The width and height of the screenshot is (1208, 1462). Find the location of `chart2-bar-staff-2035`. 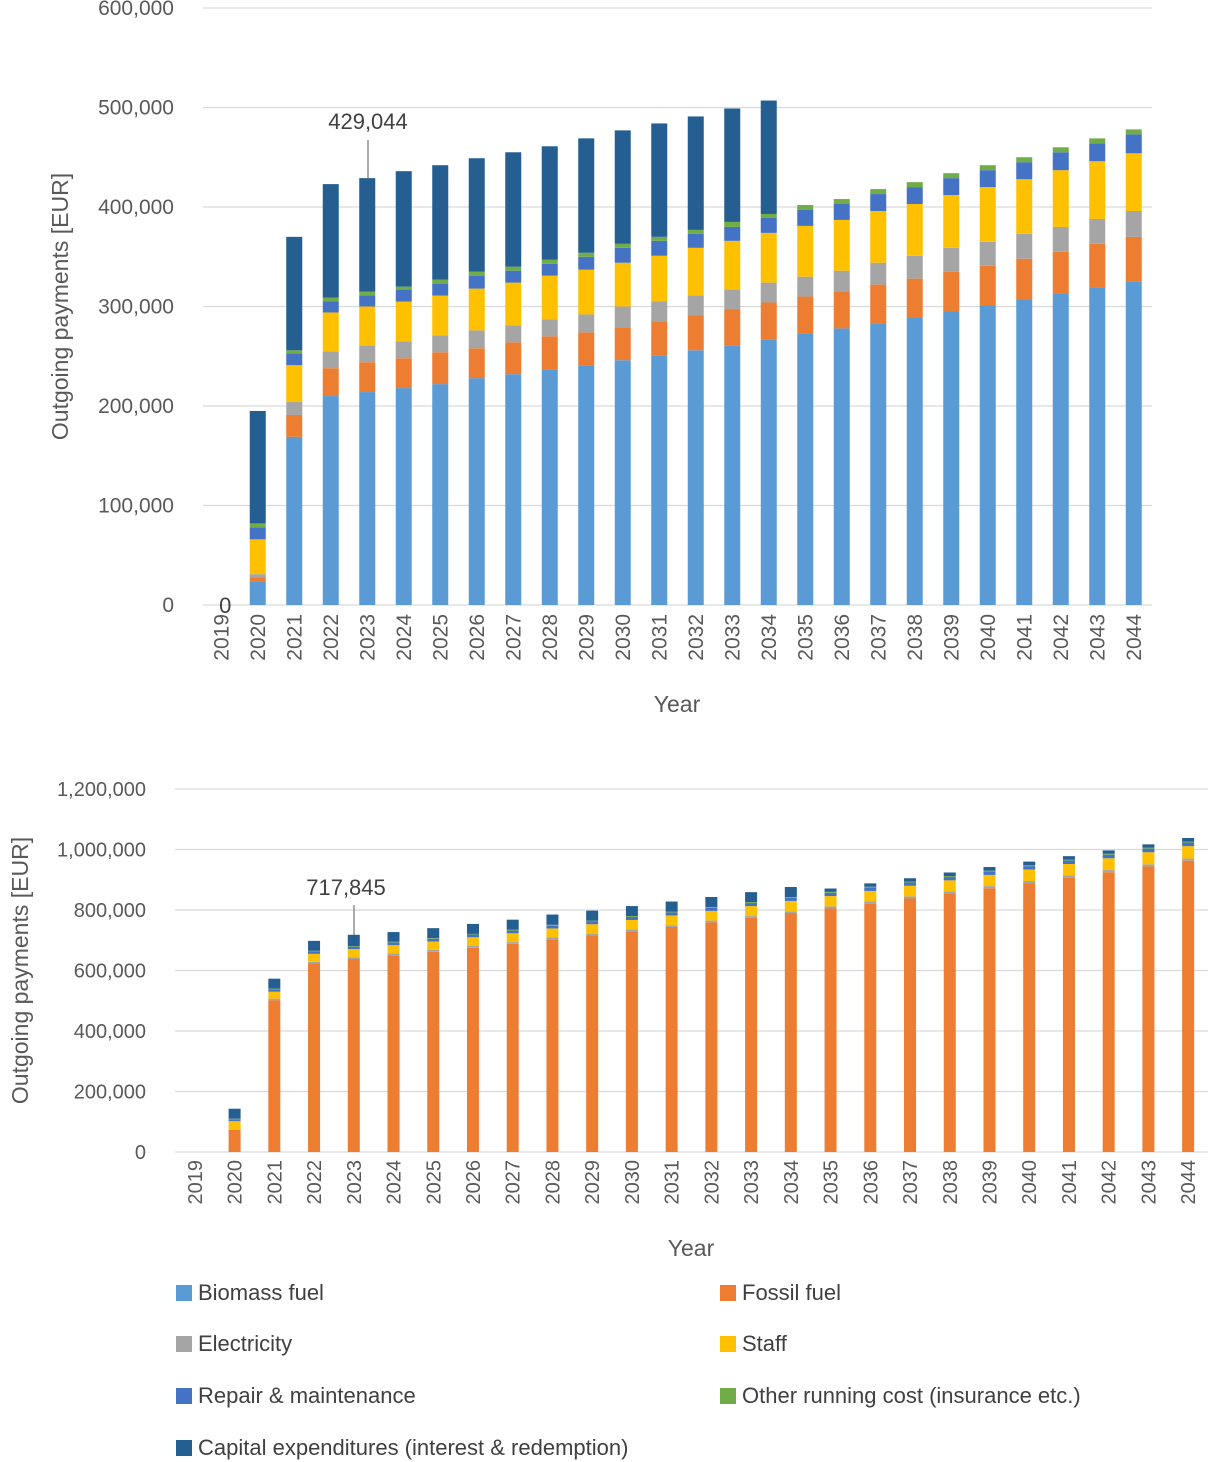

chart2-bar-staff-2035 is located at coordinates (830, 901).